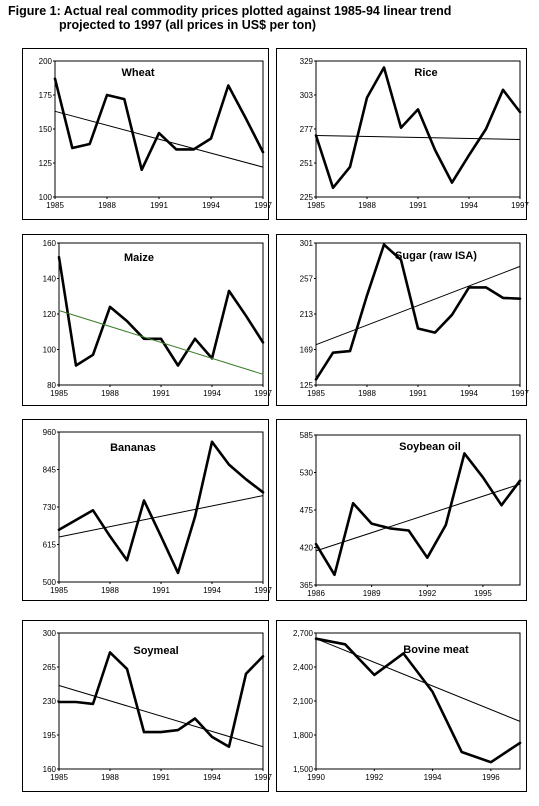 Image resolution: width=539 pixels, height=806 pixels. Describe the element at coordinates (50, 470) in the screenshot. I see `y-tick-label: 845` at that location.